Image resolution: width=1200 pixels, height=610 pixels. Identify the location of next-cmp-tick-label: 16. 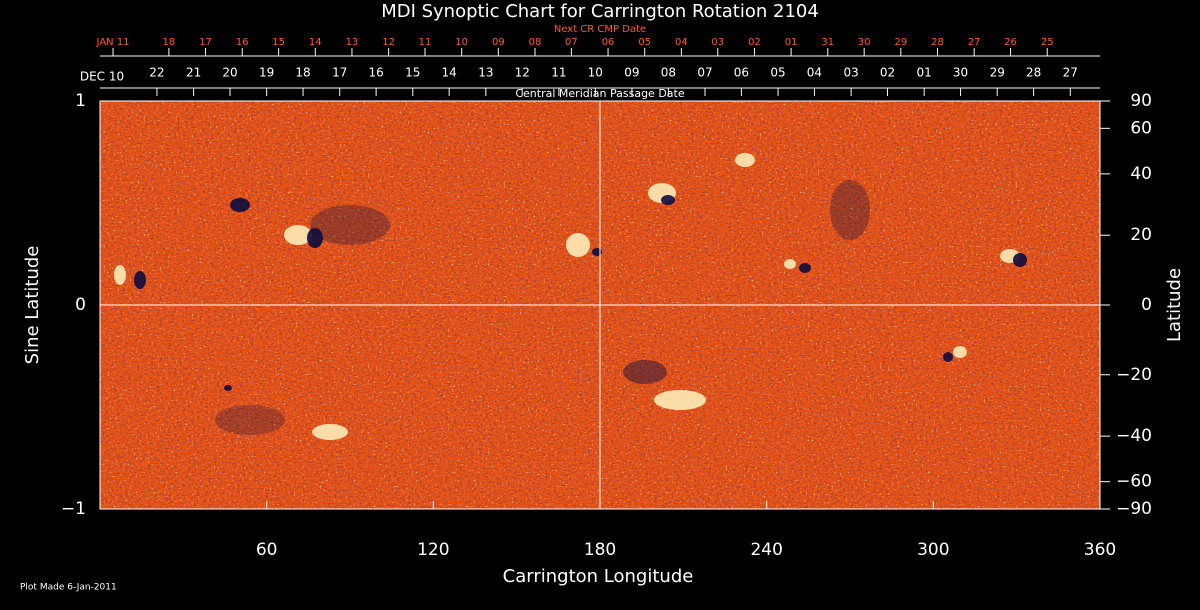
(242, 42).